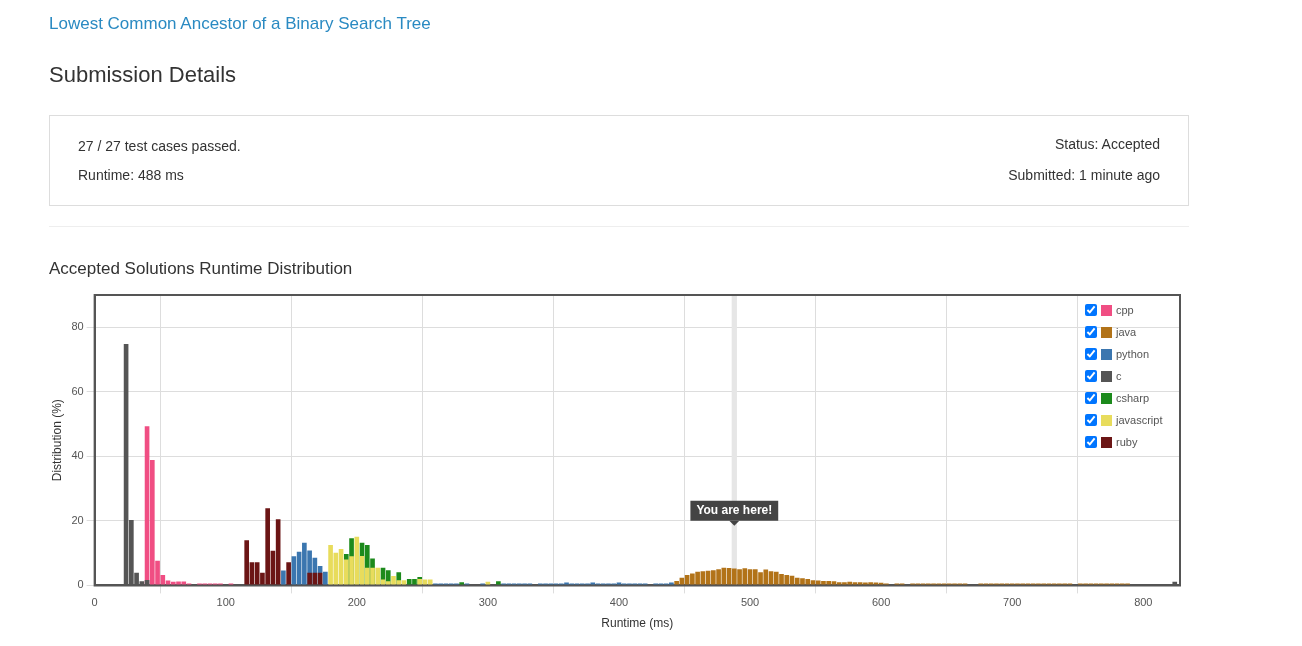 This screenshot has width=1302, height=646. What do you see at coordinates (1125, 310) in the screenshot?
I see `legend-label: cpp` at bounding box center [1125, 310].